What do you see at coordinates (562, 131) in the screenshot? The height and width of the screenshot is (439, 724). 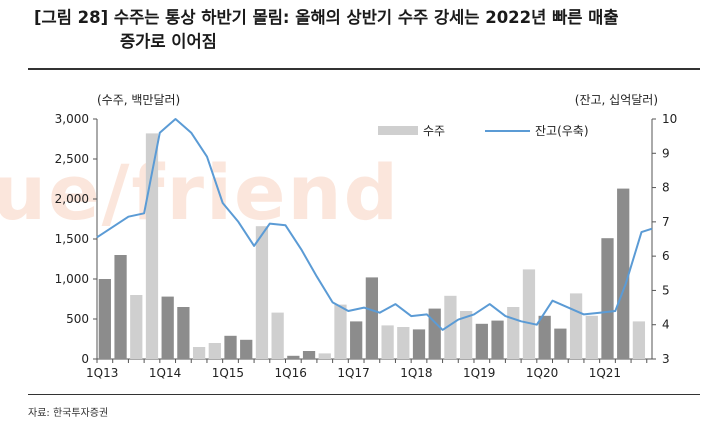 I see `legend-line-label: 잔고(우축)` at bounding box center [562, 131].